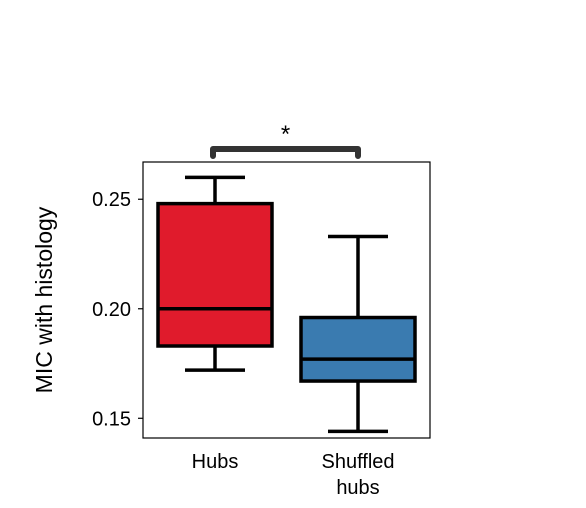  I want to click on significance-annotation: *, so click(285, 140).